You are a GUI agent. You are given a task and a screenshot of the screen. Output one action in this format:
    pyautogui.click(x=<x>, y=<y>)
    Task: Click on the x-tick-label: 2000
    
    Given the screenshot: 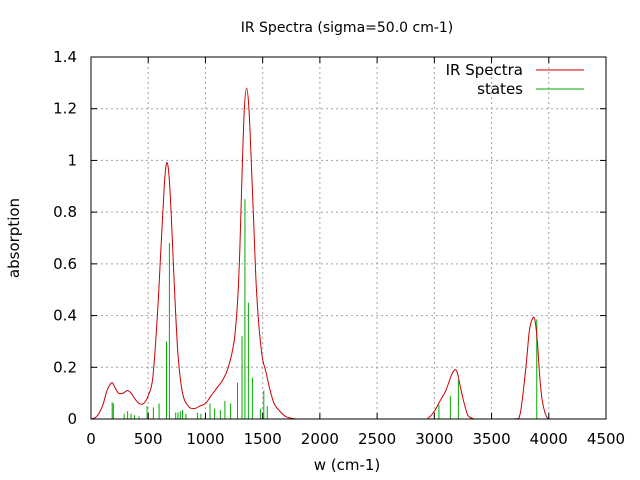 What is the action you would take?
    pyautogui.click(x=320, y=439)
    